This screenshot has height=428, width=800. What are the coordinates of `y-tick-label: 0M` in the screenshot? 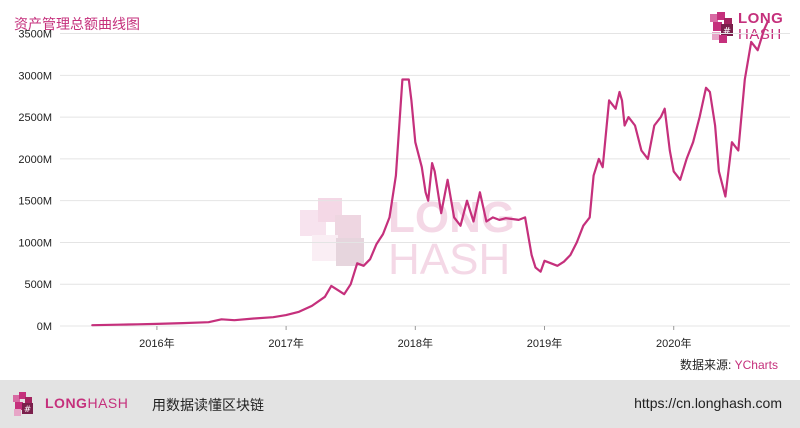 It's located at (44, 327).